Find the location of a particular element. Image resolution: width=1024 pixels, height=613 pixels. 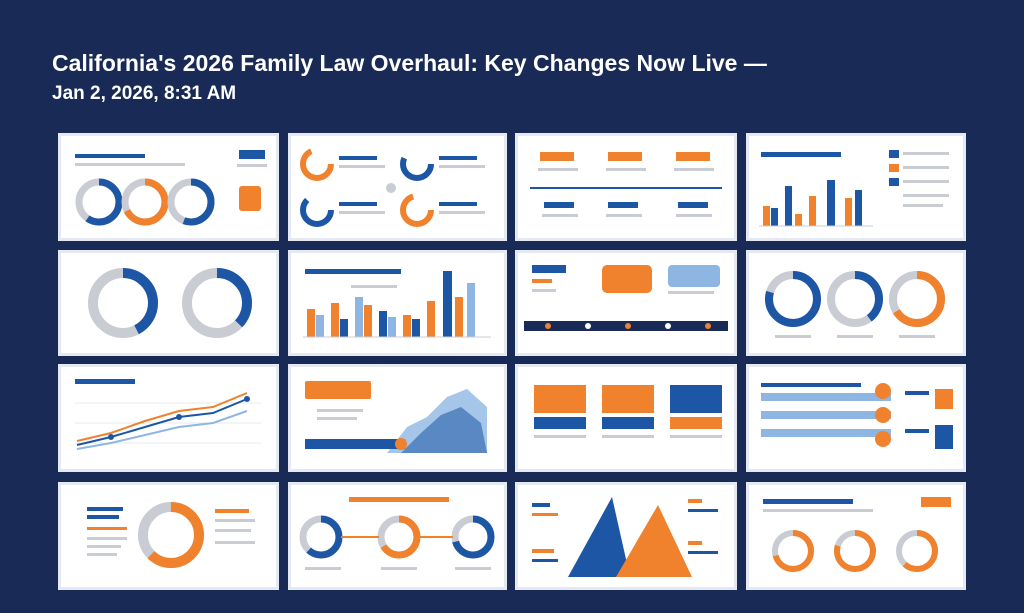

triangles-graphic is located at coordinates (625, 537).